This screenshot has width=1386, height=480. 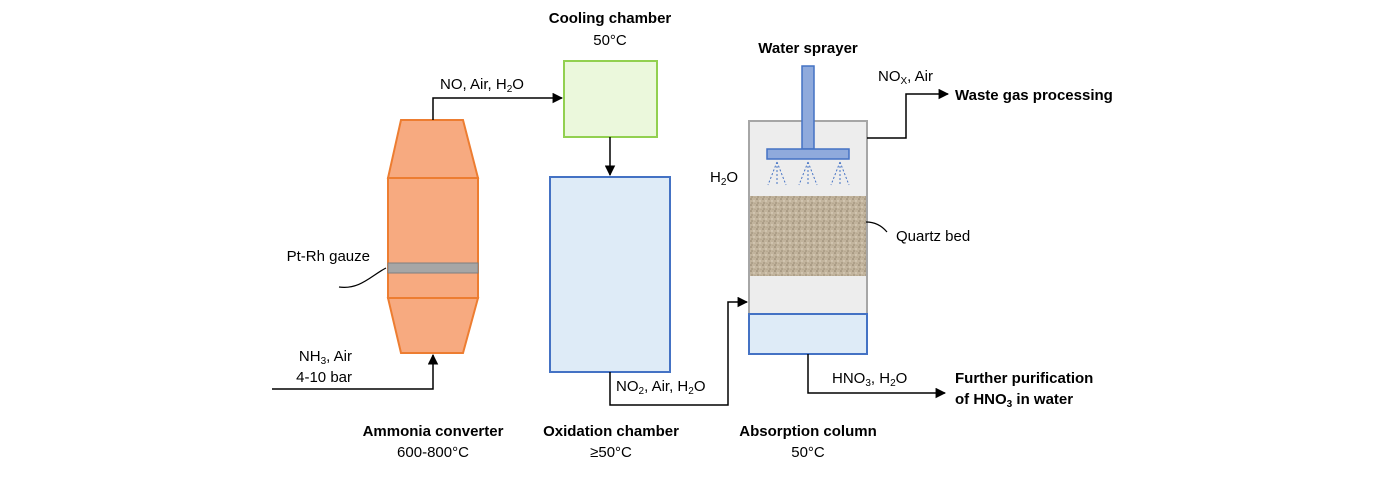 What do you see at coordinates (808, 452) in the screenshot?
I see `absorption-column-temp: 50°C` at bounding box center [808, 452].